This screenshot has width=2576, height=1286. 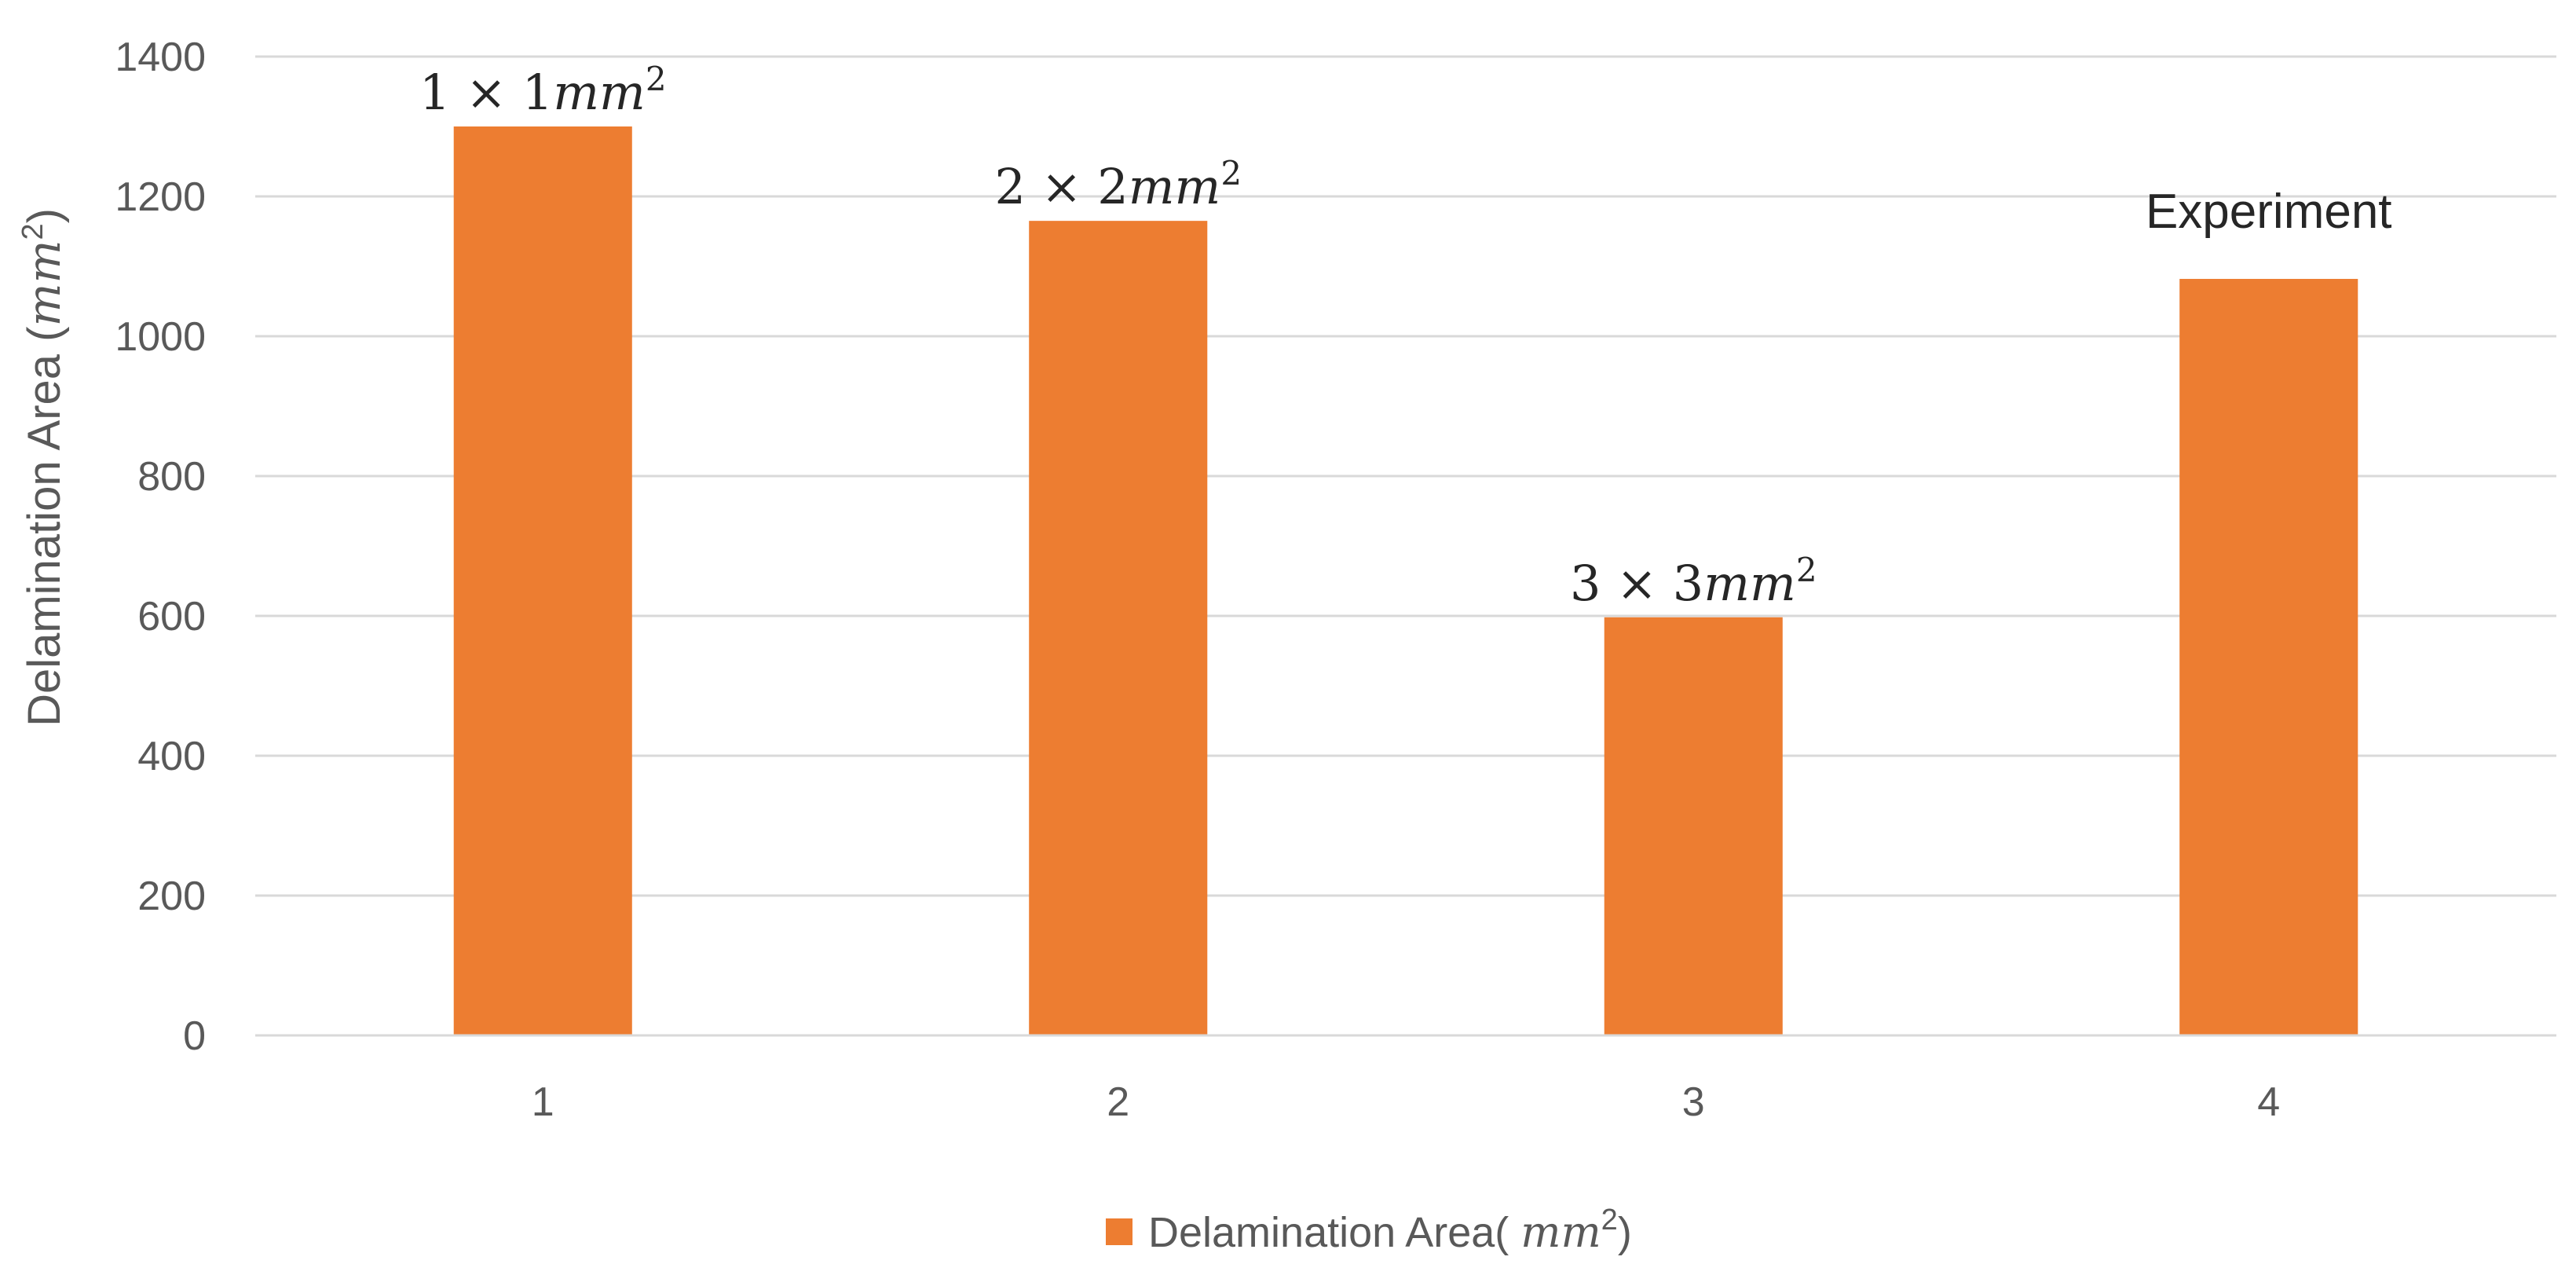 What do you see at coordinates (161, 547) in the screenshot?
I see `y-axis-ticks: 0 200 400 600 800 1000 1200 1400` at bounding box center [161, 547].